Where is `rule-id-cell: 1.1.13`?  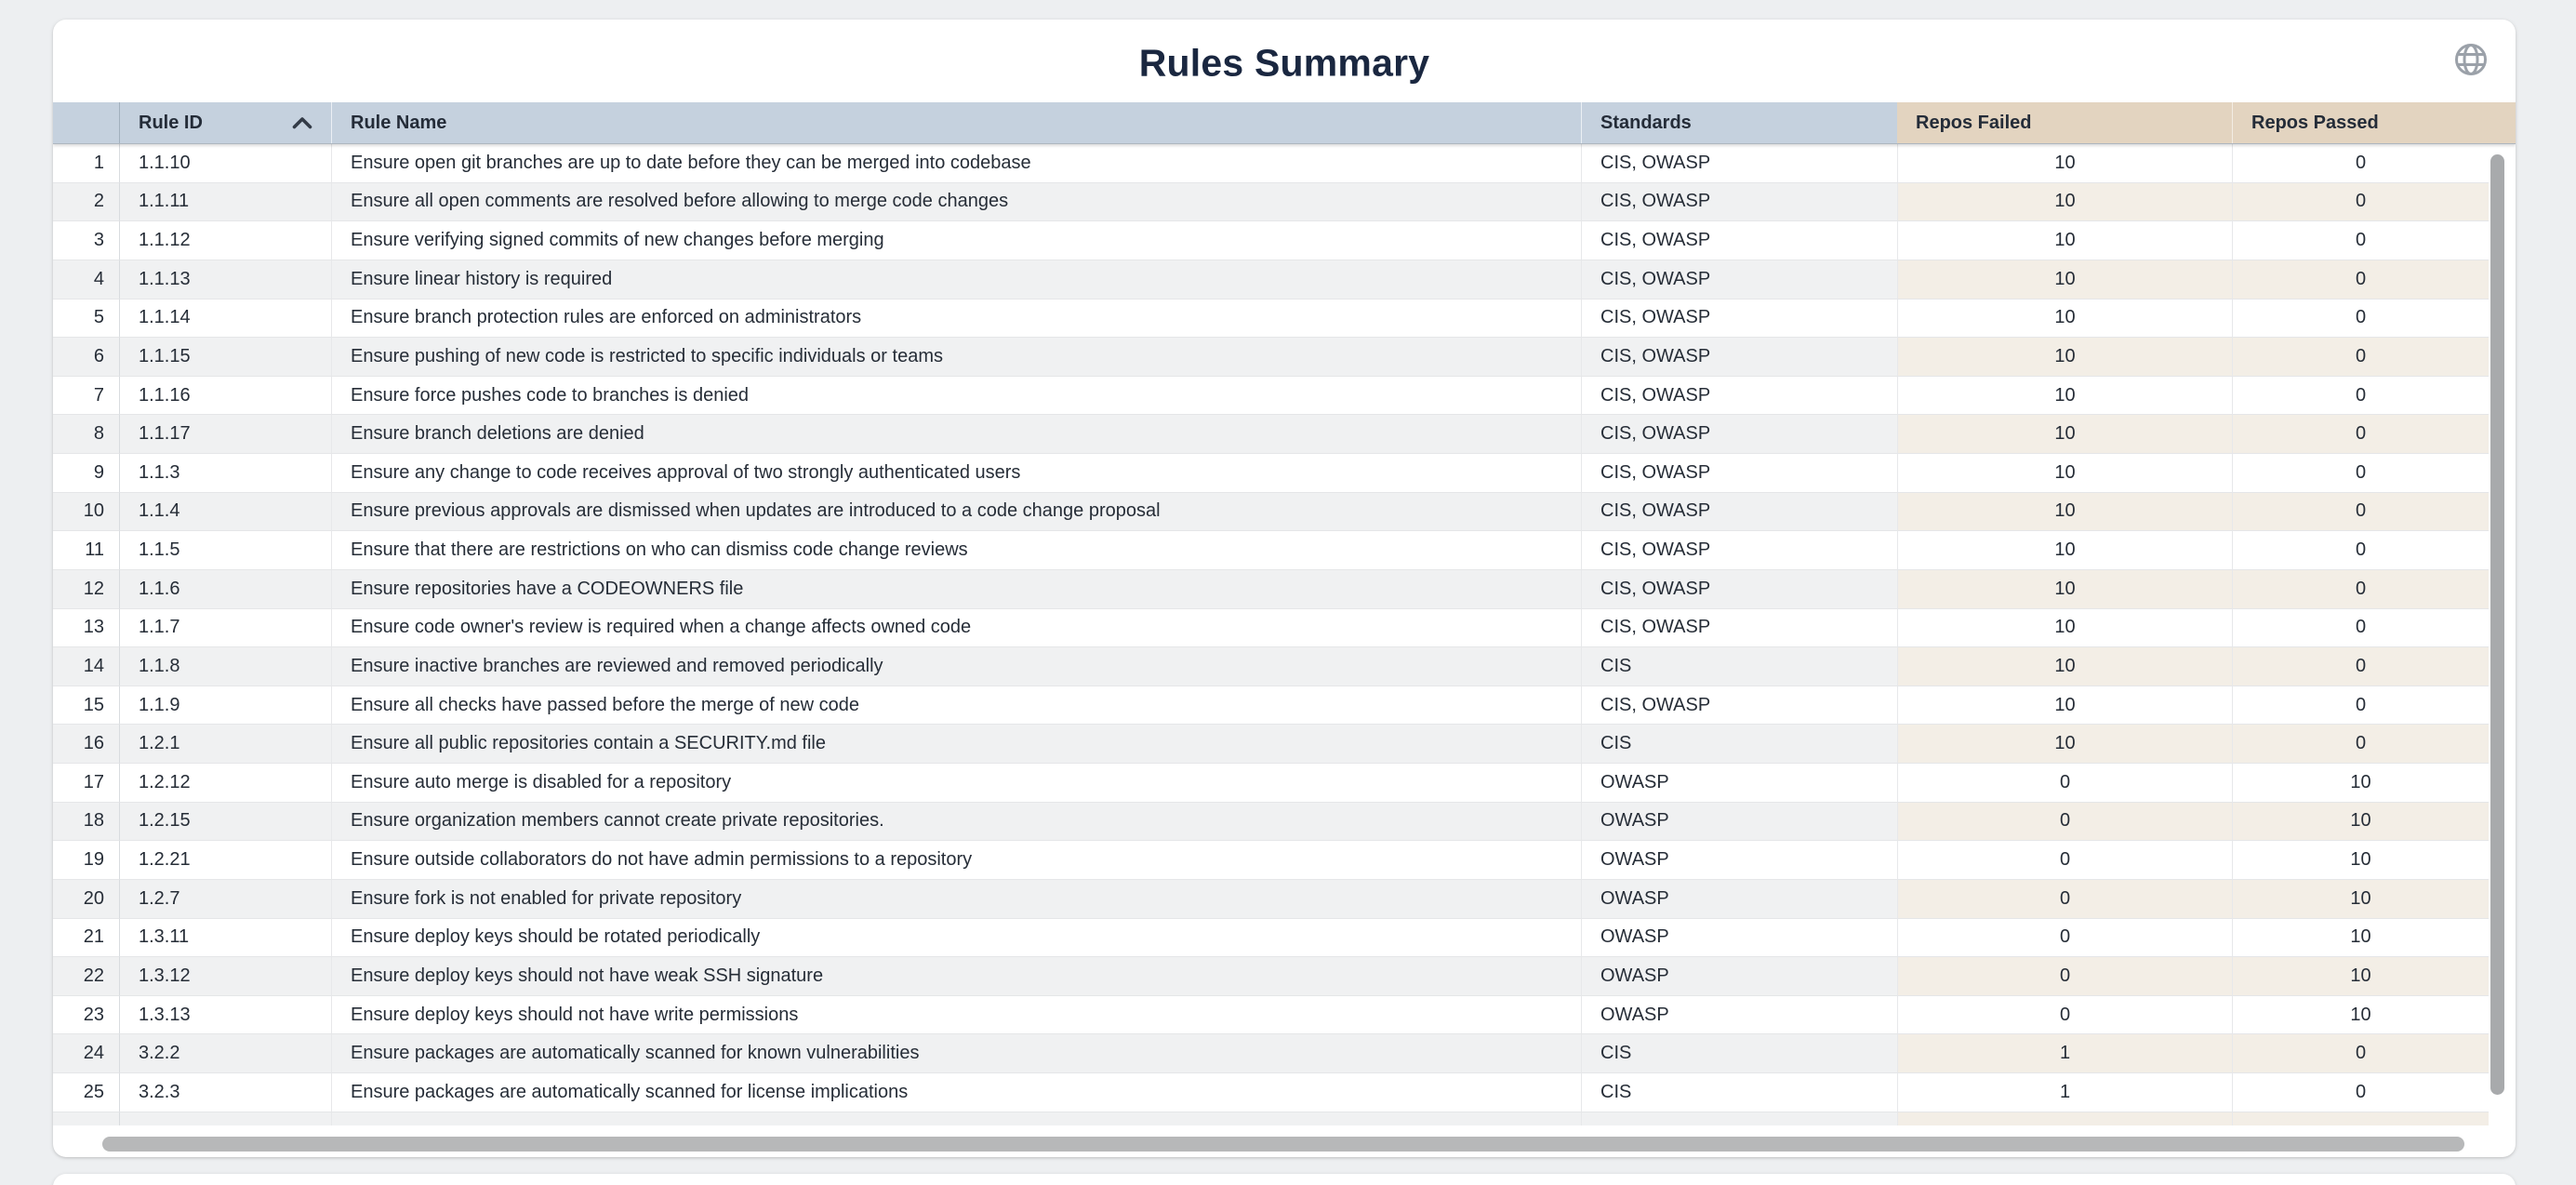 rule-id-cell: 1.1.13 is located at coordinates (225, 280).